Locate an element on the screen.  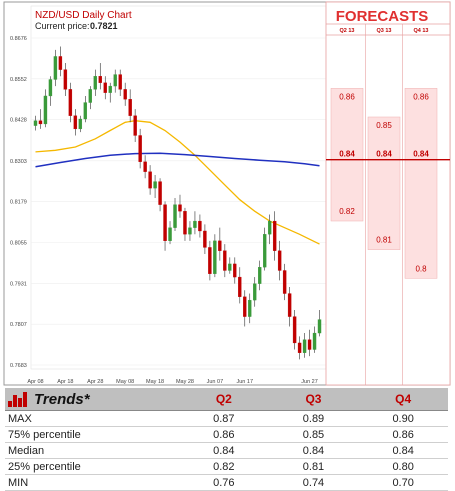
row-value-q4: 0.84 is located at coordinates (403, 450).